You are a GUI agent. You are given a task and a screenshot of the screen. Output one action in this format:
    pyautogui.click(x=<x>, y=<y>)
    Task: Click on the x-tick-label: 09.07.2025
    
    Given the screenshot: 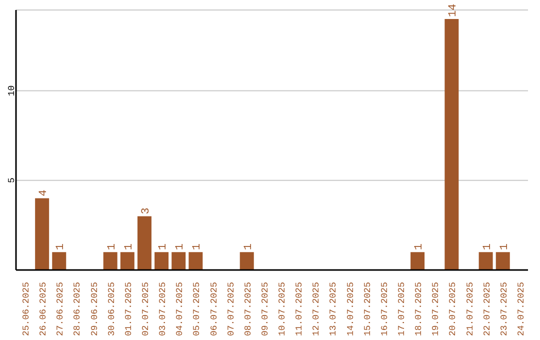 What is the action you would take?
    pyautogui.click(x=265, y=309)
    